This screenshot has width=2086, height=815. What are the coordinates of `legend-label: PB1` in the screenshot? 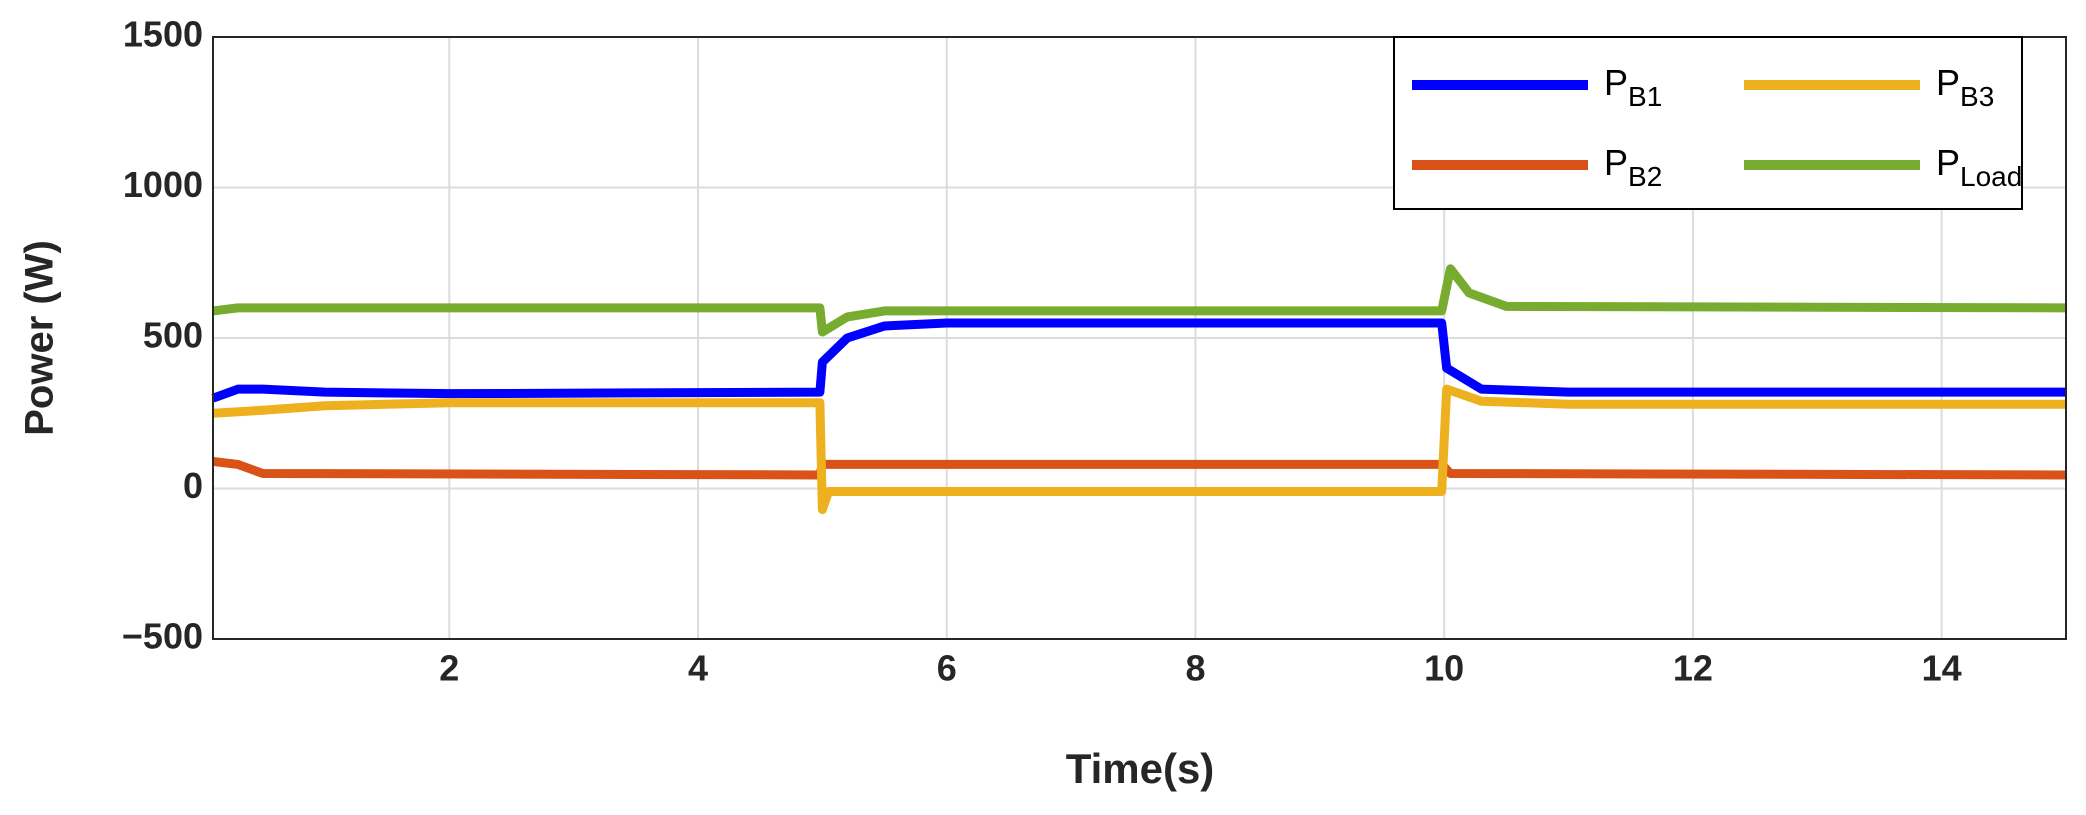 It's located at (1633, 87).